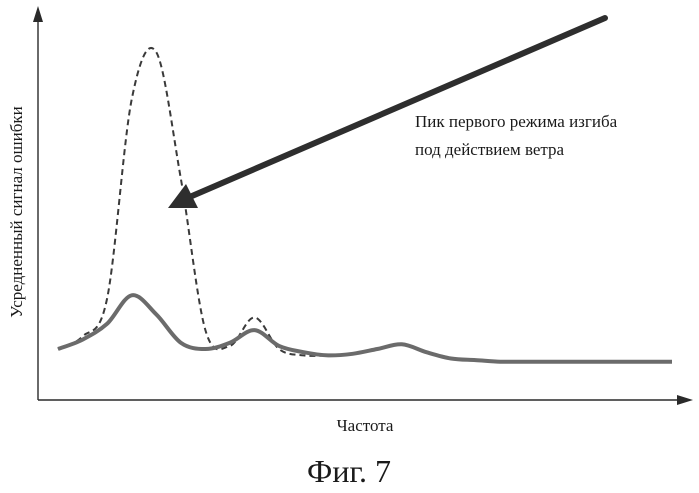 This screenshot has width=699, height=493. I want to click on y-axis-arrowhead, so click(38, 14).